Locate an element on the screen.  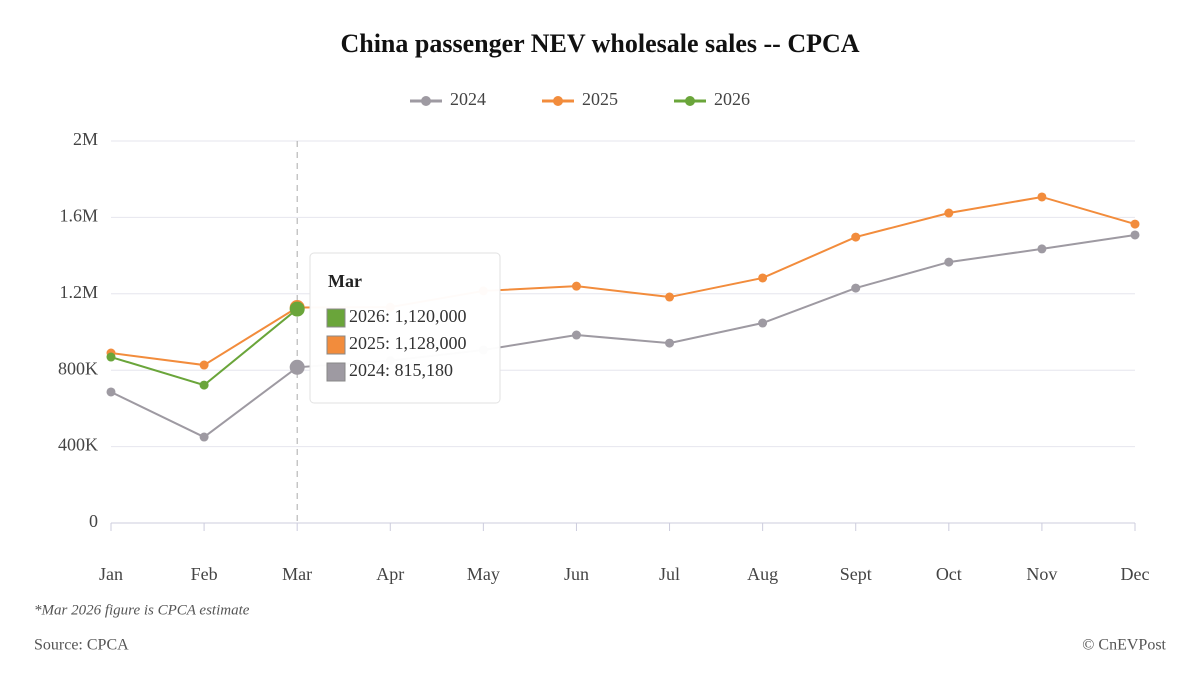
x-tick-label: May is located at coordinates (483, 574).